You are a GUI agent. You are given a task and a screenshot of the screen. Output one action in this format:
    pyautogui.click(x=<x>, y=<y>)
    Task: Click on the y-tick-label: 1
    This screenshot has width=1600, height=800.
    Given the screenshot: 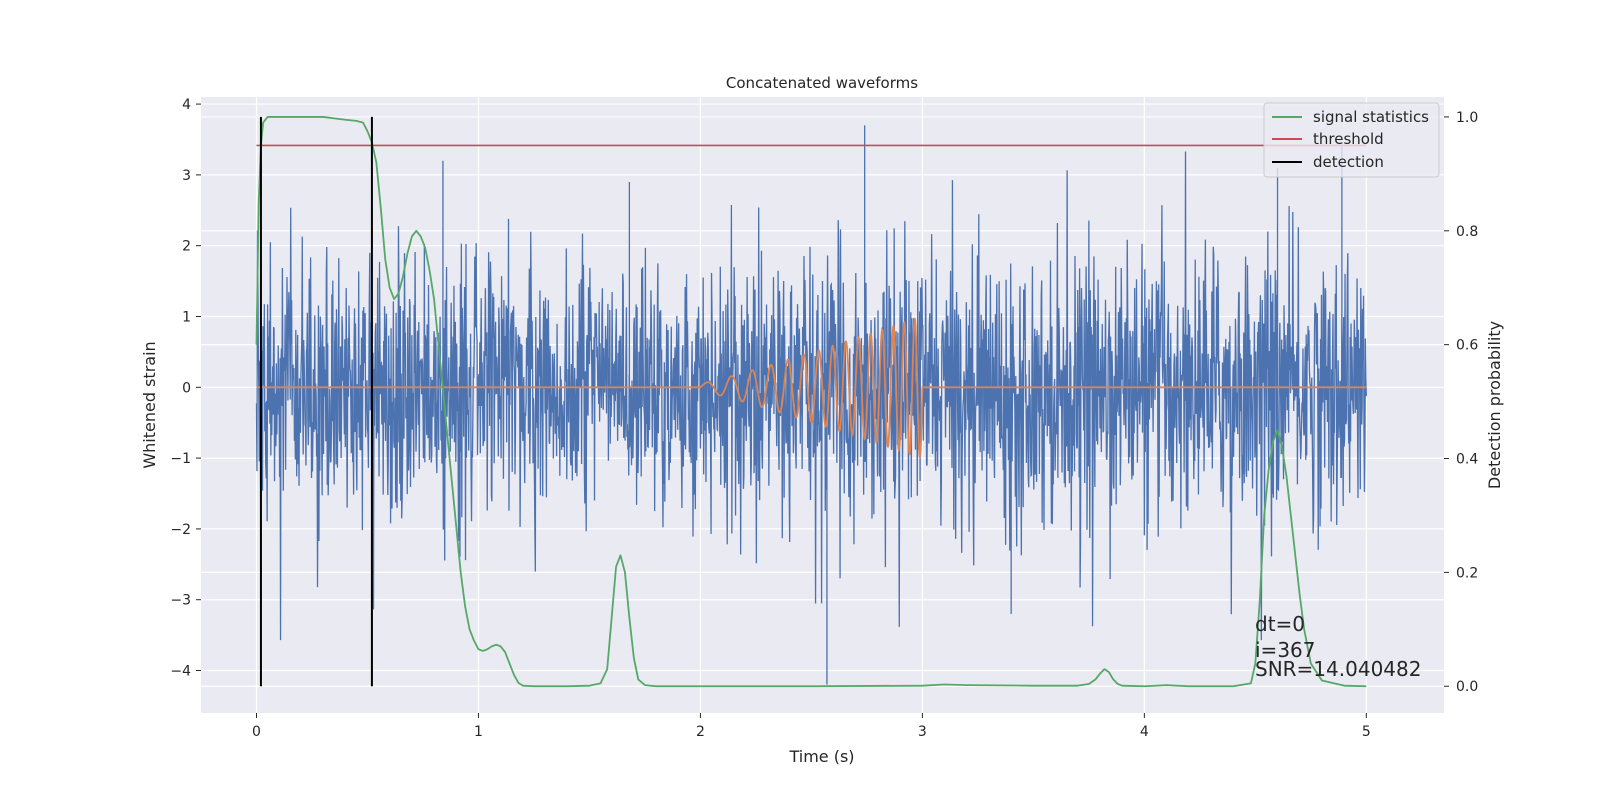 What is the action you would take?
    pyautogui.click(x=186, y=317)
    